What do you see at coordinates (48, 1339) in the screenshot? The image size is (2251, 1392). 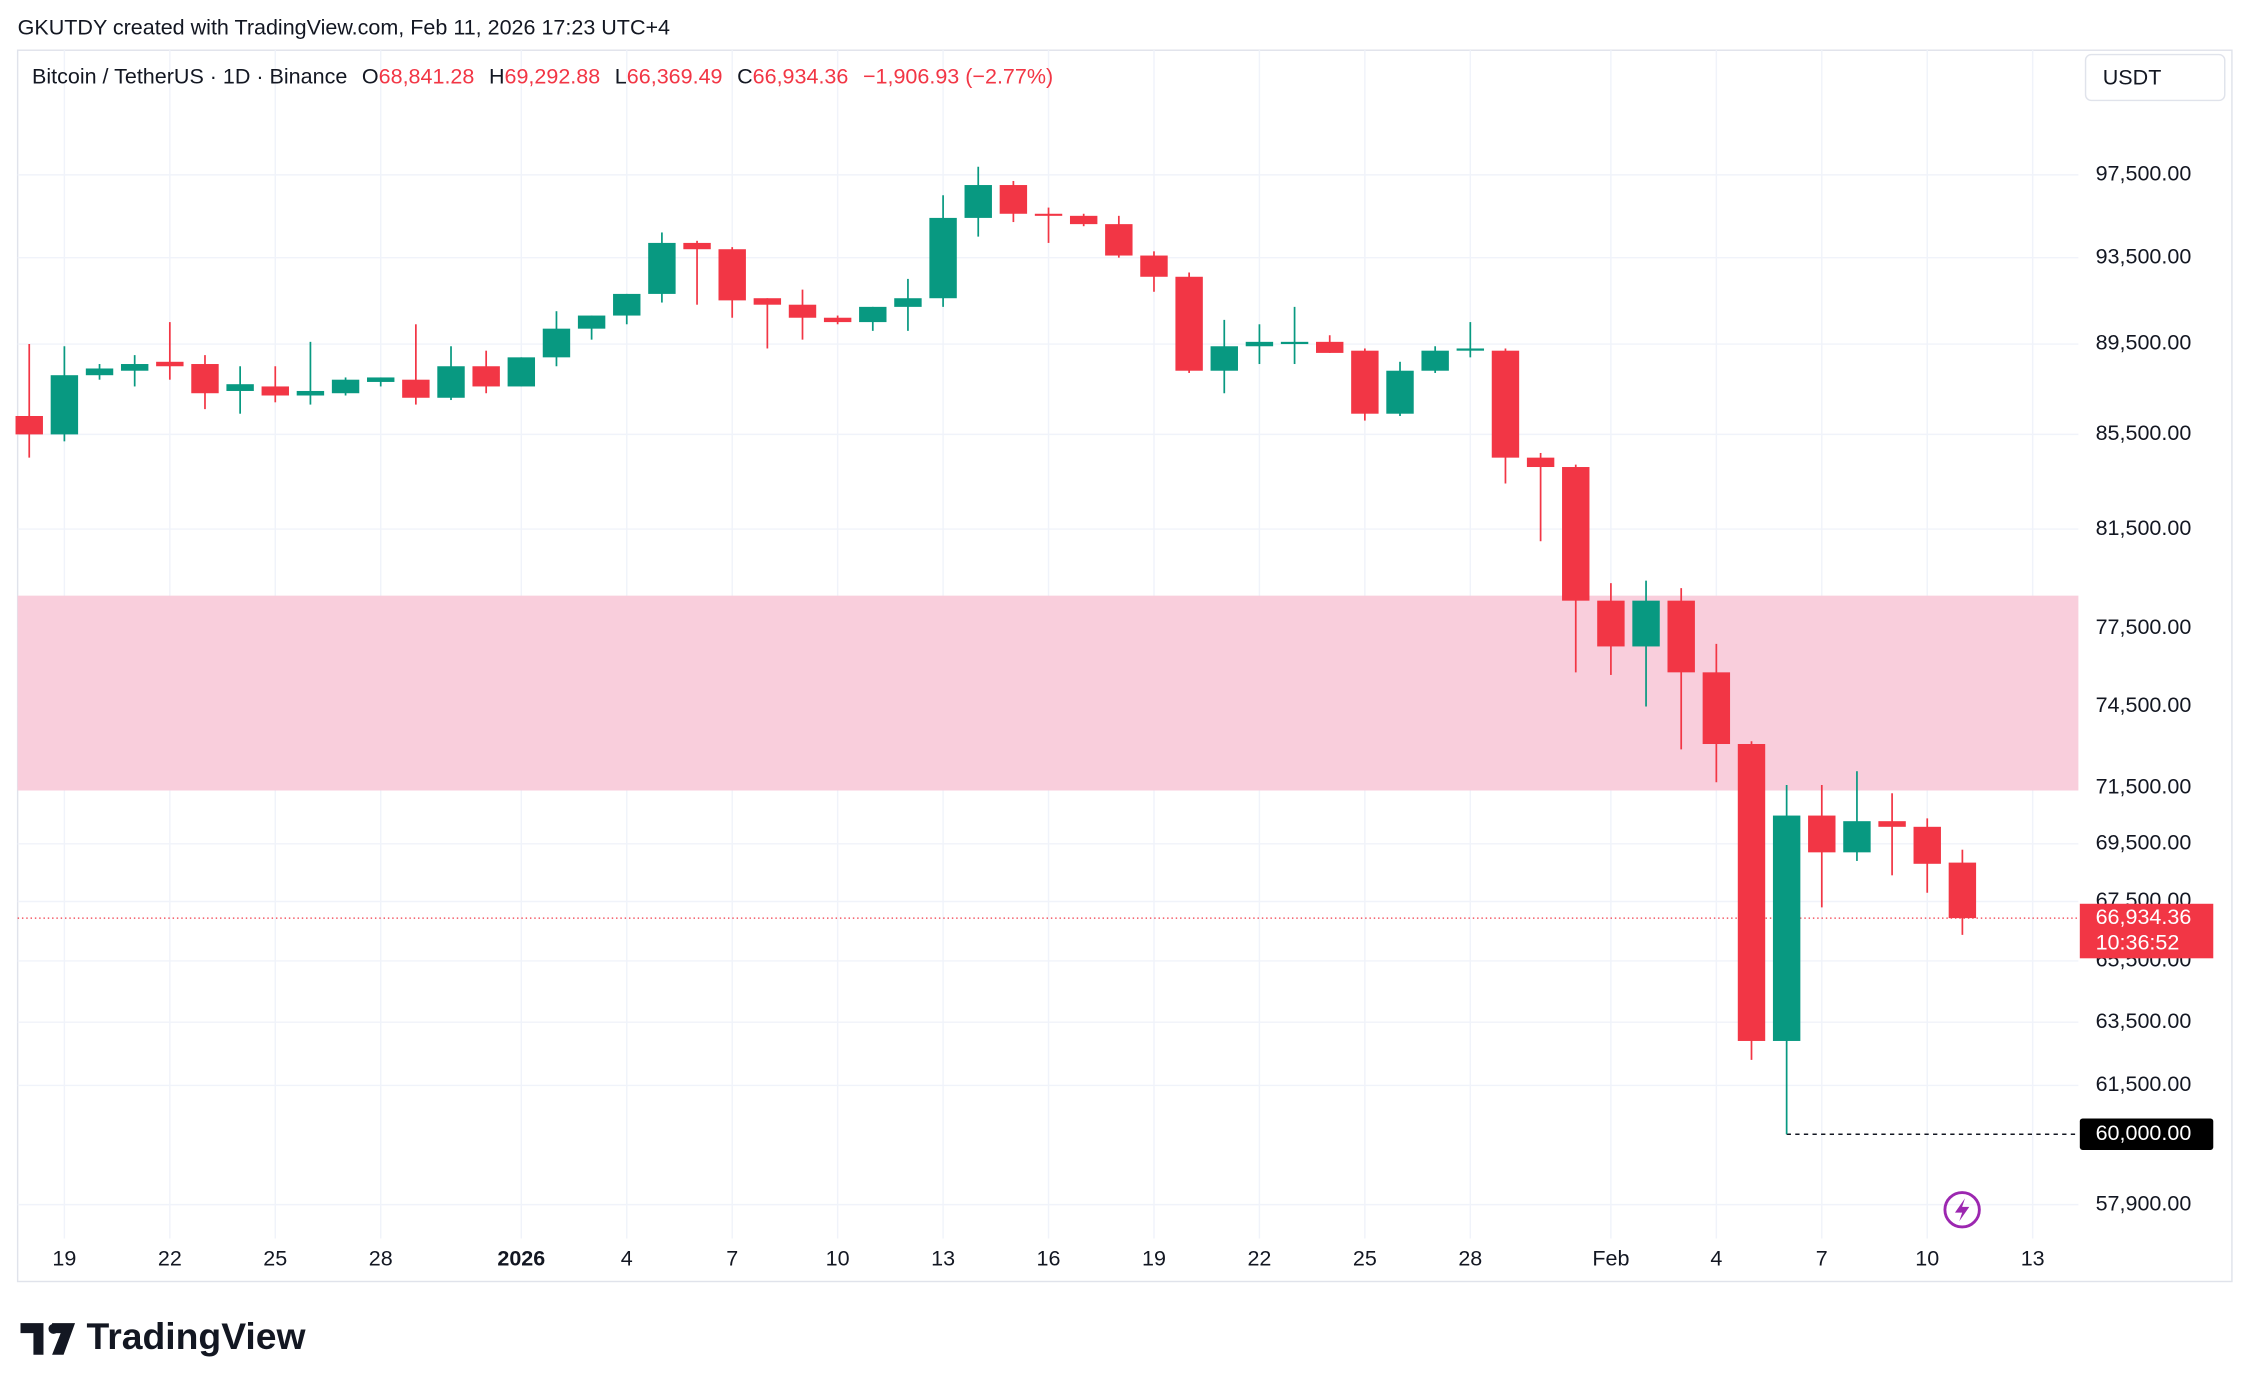 I see `brand-mark` at bounding box center [48, 1339].